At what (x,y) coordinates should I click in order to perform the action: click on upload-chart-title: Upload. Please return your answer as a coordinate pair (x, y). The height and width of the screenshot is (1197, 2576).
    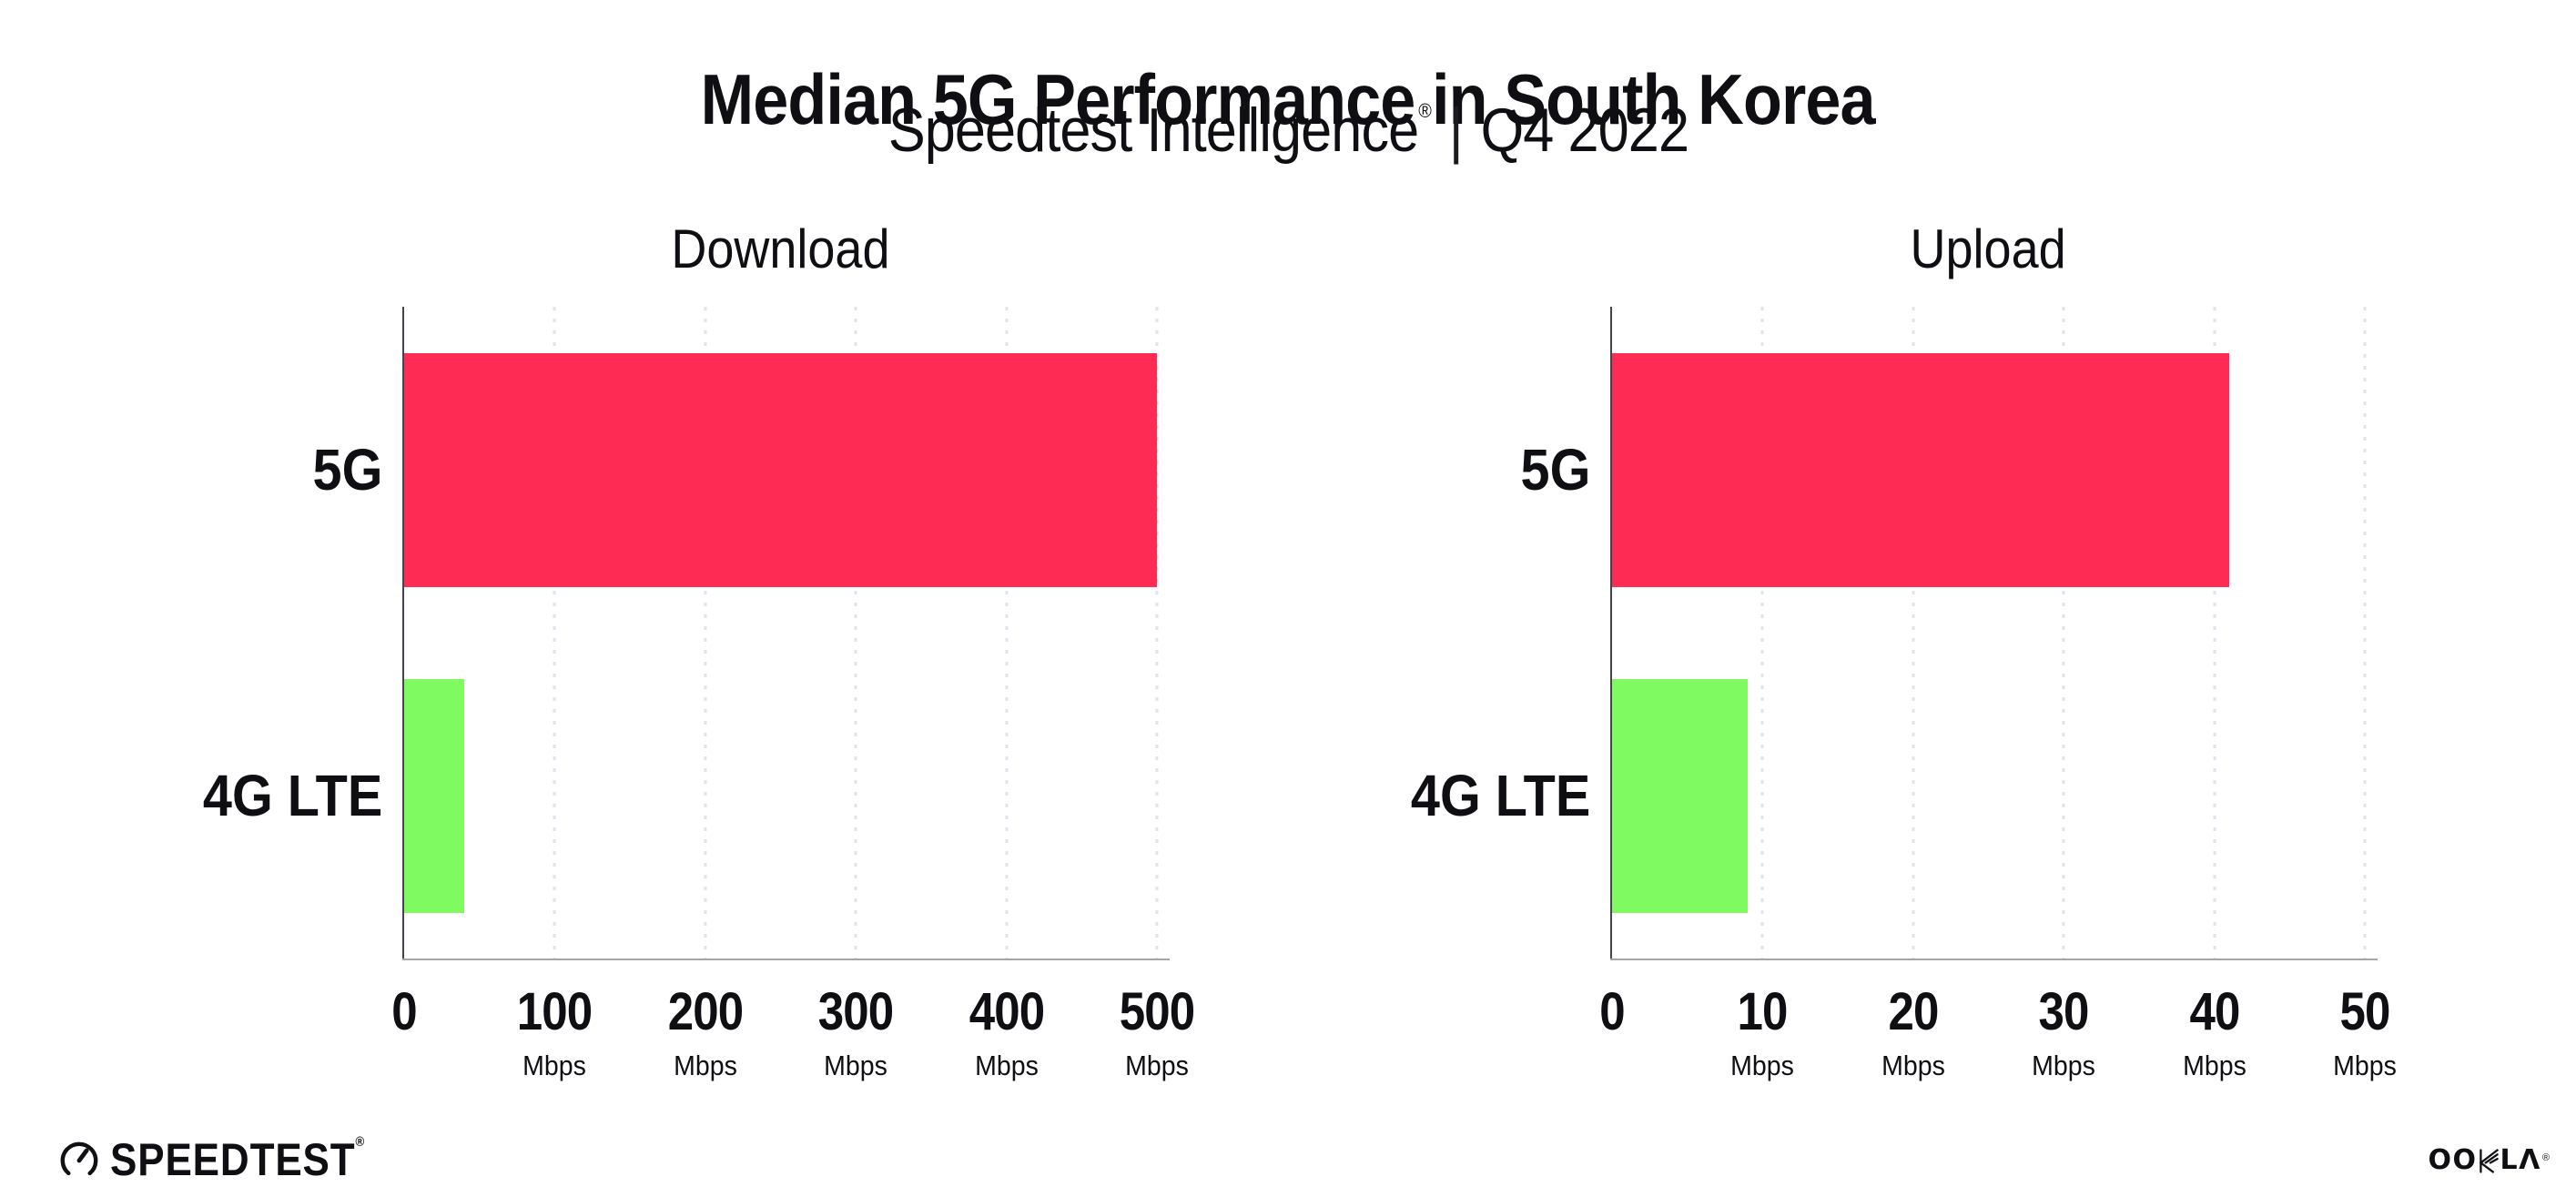
    Looking at the image, I should click on (1988, 250).